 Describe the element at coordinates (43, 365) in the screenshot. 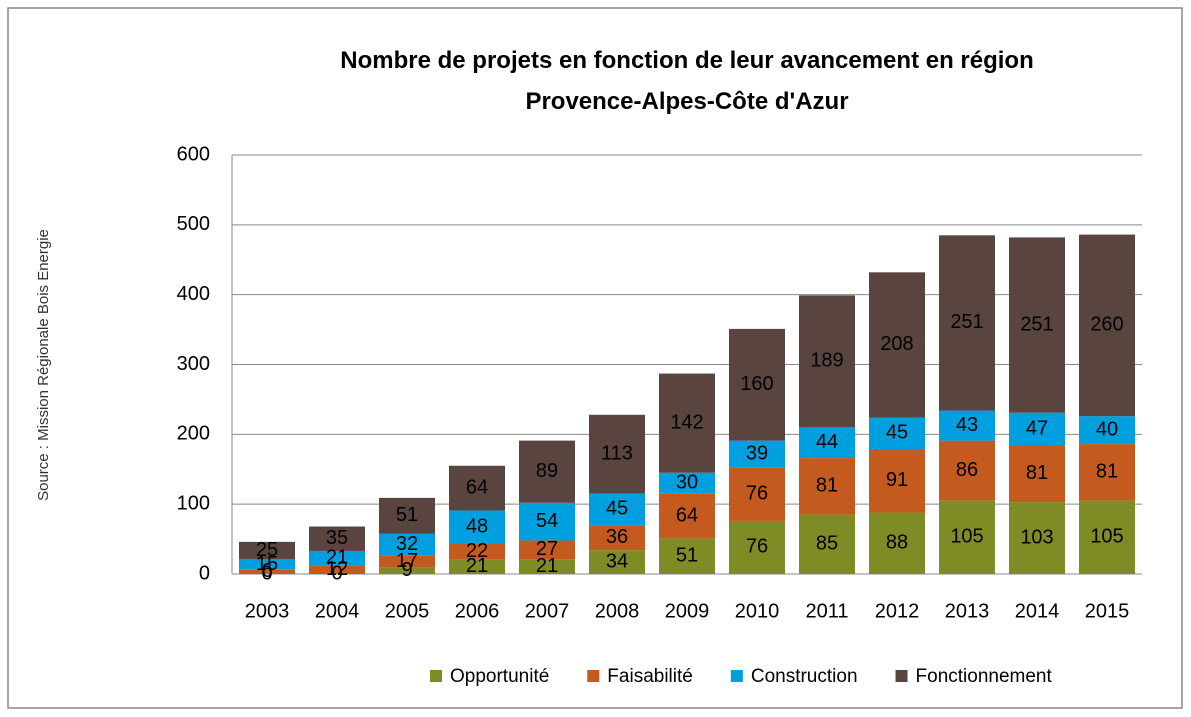

I see `y-axis-label: Source : Mission Régionale Bois Energie` at that location.